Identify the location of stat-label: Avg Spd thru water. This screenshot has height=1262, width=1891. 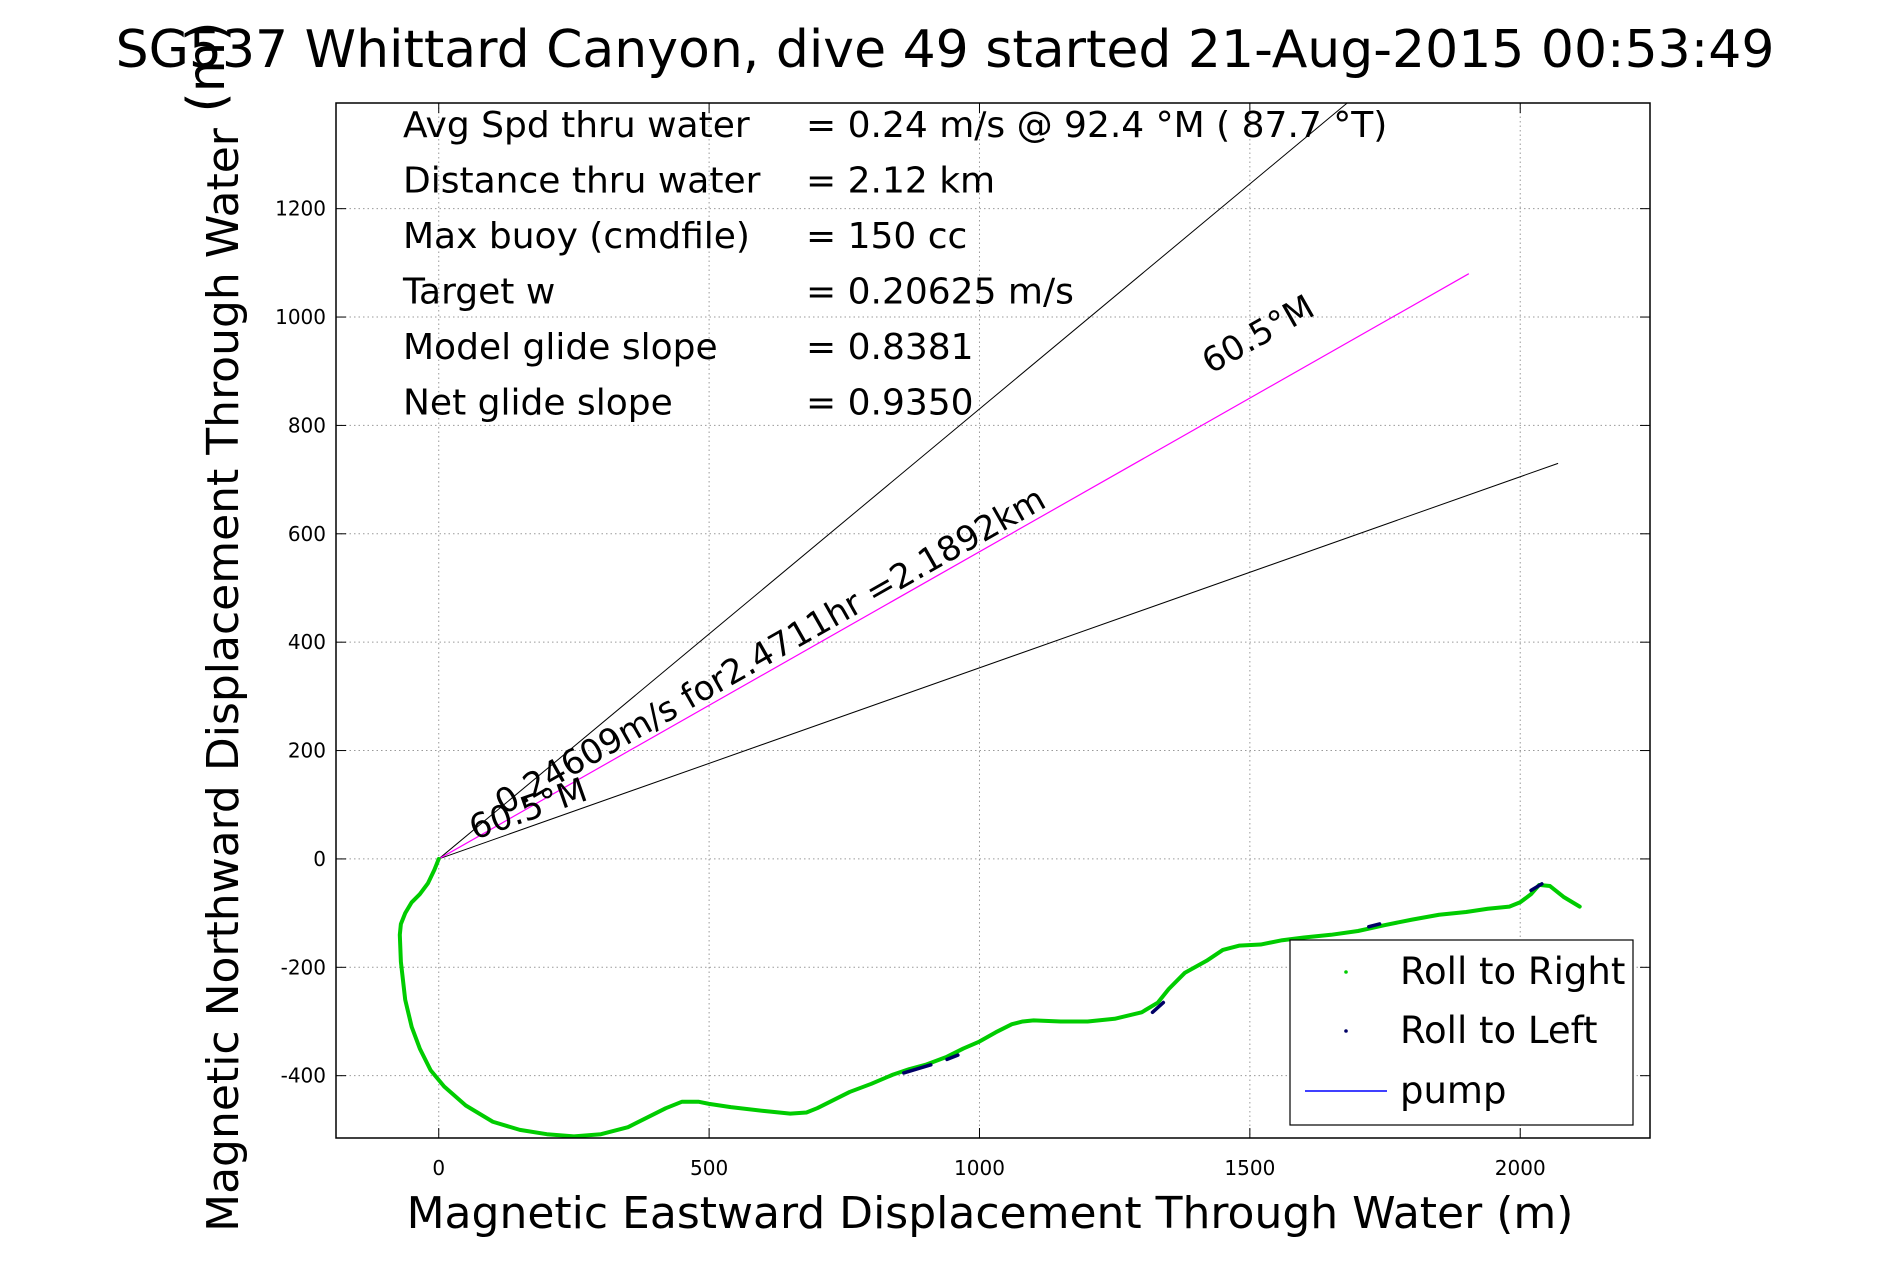
(576, 125).